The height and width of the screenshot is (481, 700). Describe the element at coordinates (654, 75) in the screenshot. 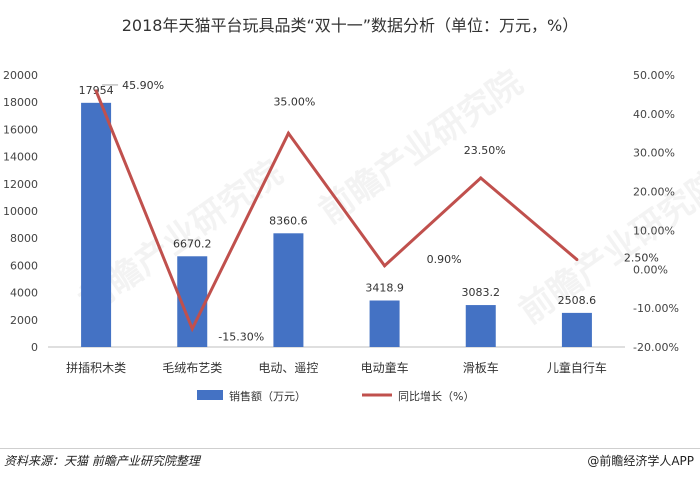

I see `y-right-tick-label: 50.00%` at that location.